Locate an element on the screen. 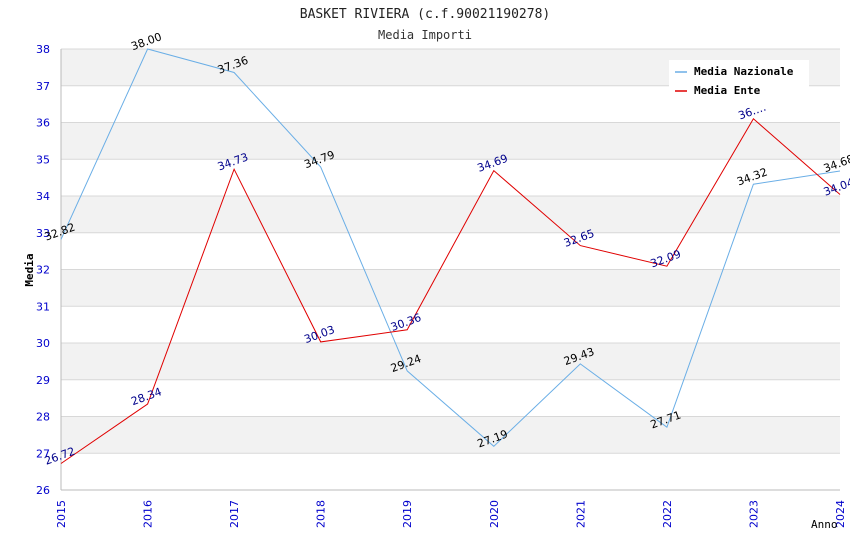  y-tick-label: 28 is located at coordinates (43, 417).